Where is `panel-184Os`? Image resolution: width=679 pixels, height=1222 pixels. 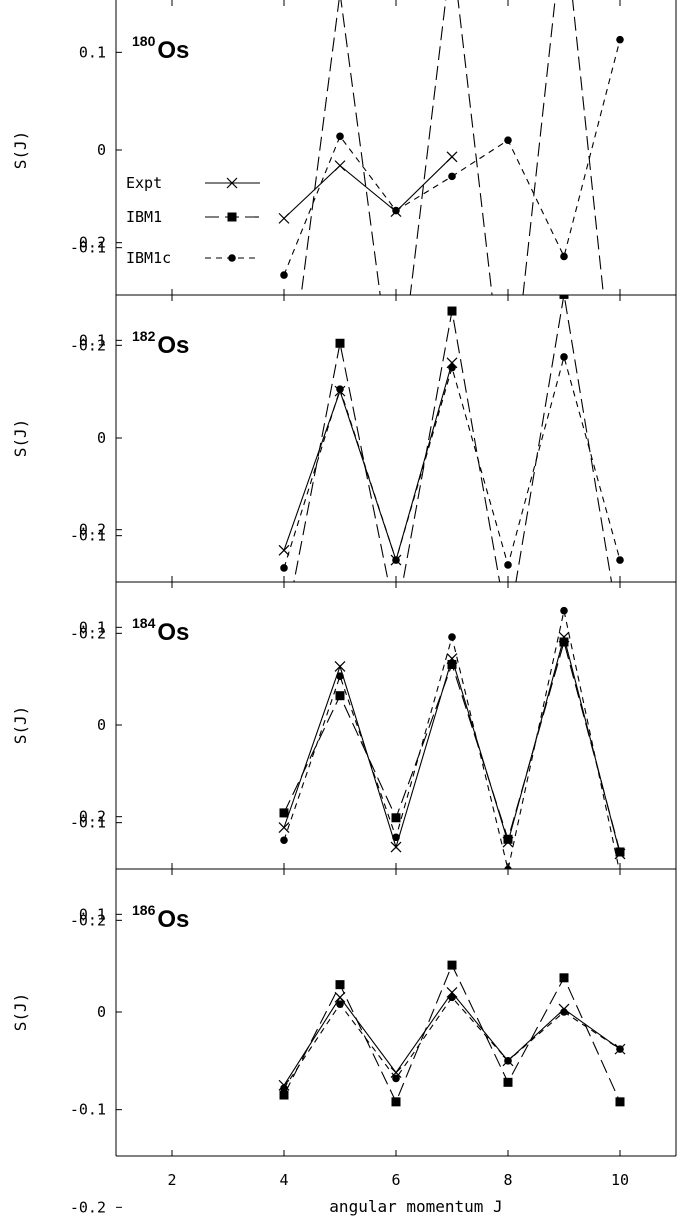 panel-184Os is located at coordinates (452, 737).